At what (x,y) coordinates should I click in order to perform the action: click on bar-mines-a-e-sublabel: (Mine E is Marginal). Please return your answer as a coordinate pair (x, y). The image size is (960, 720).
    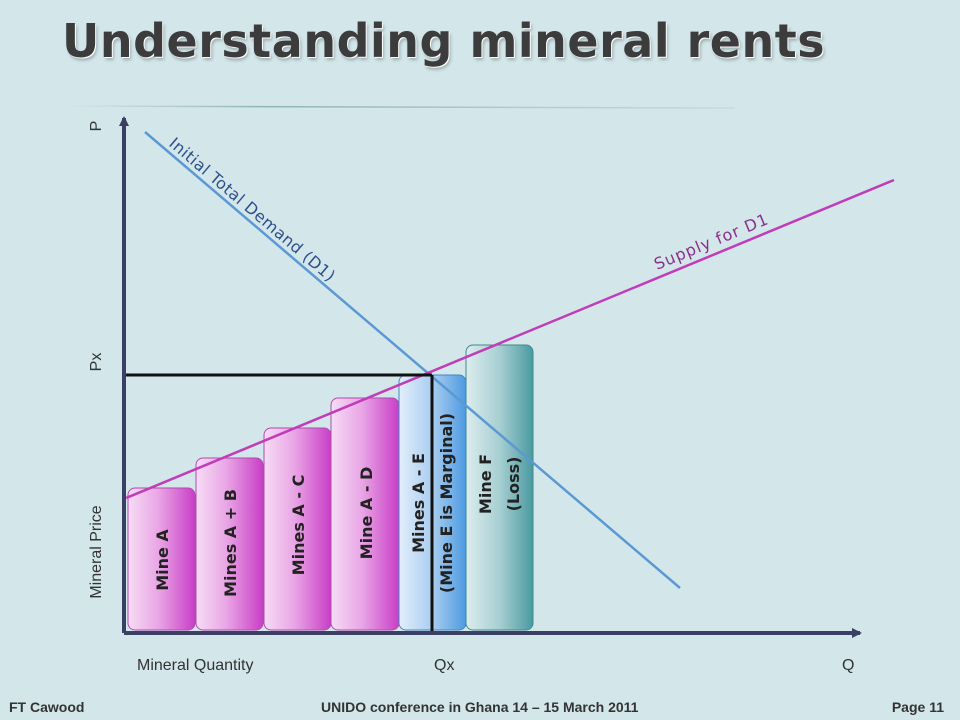
    Looking at the image, I should click on (446, 503).